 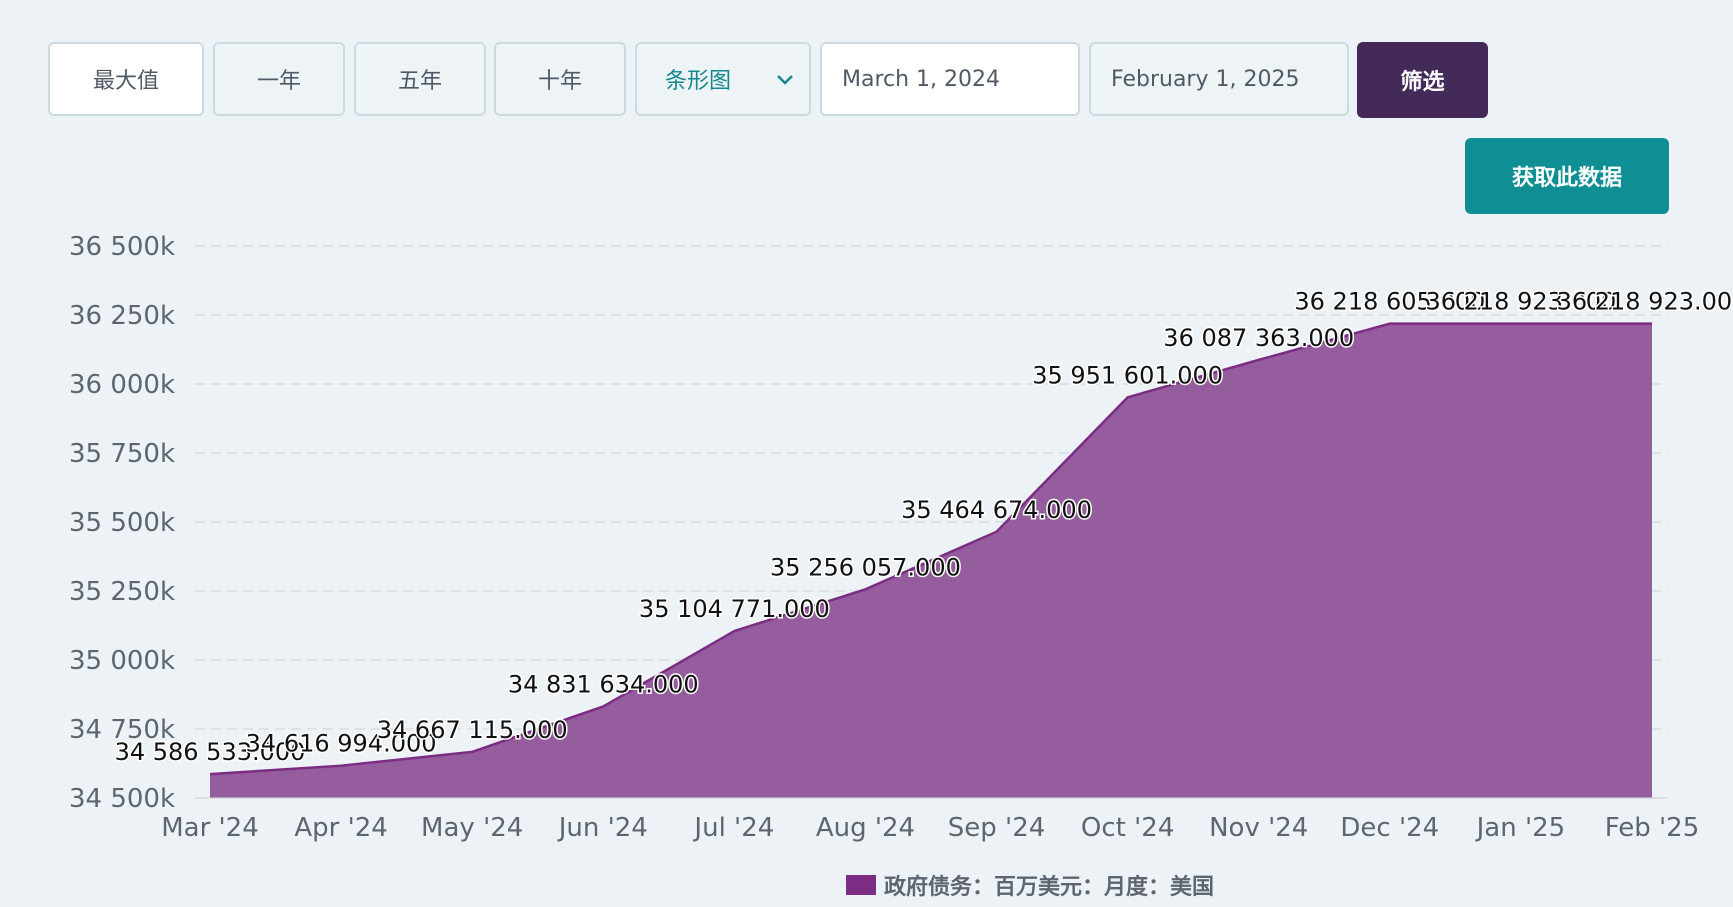 What do you see at coordinates (734, 609) in the screenshot?
I see `data-label: 35 104 771.000` at bounding box center [734, 609].